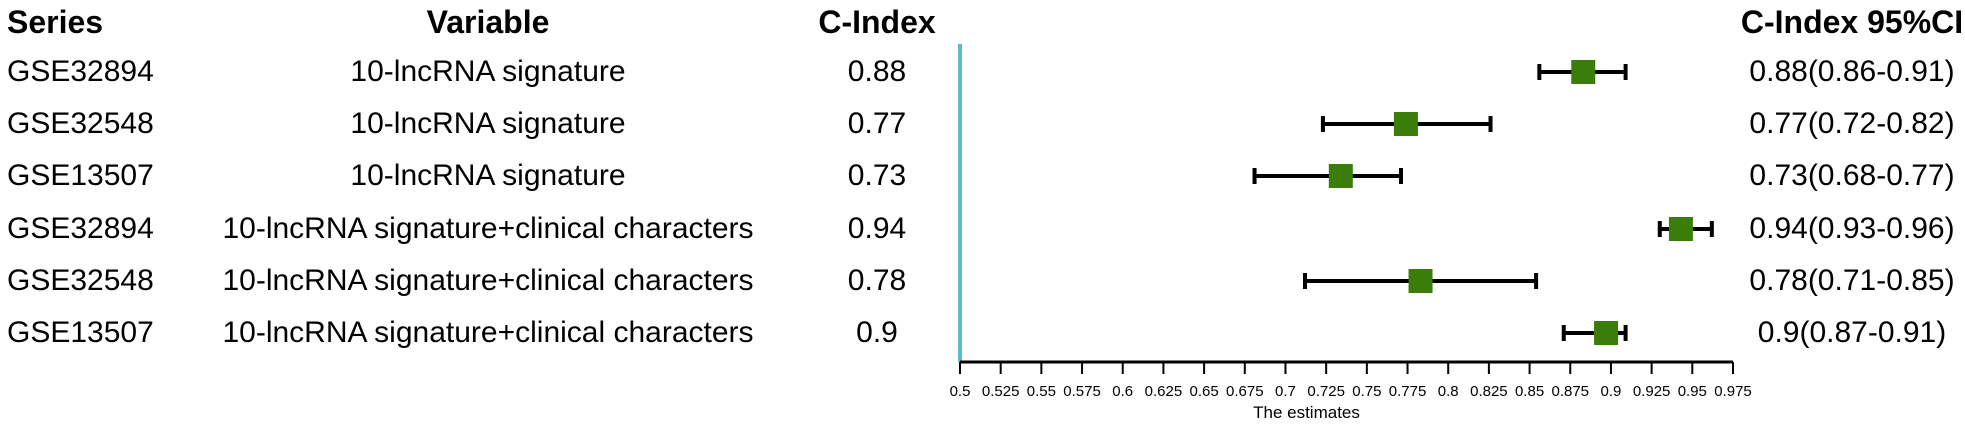 This screenshot has height=426, width=1965. I want to click on row-cindex: 0.78, so click(877, 280).